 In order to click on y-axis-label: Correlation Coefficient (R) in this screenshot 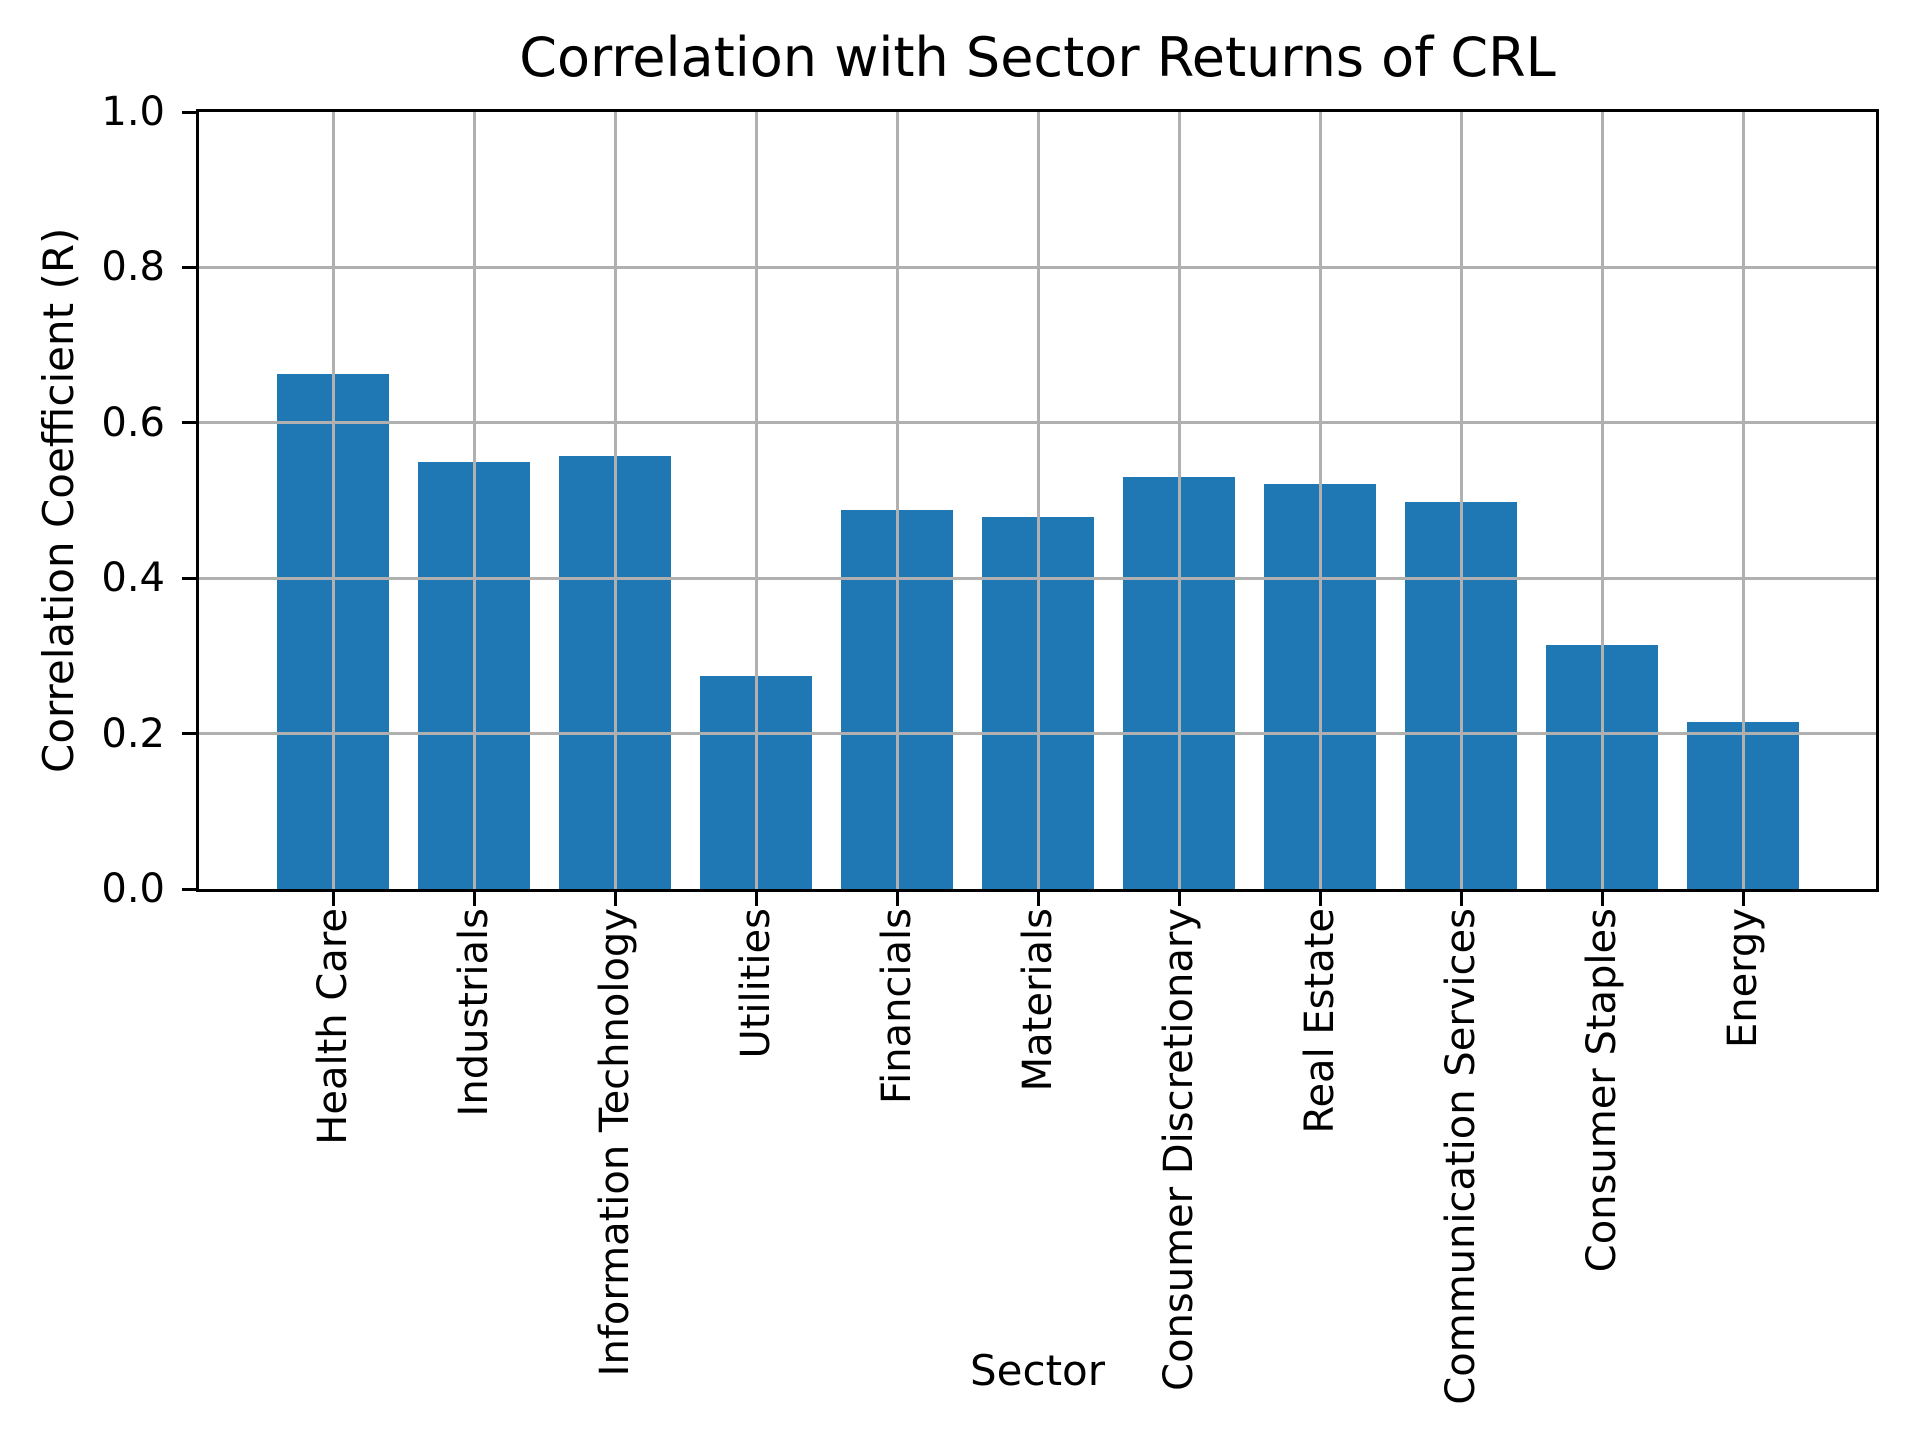, I will do `click(58, 500)`.